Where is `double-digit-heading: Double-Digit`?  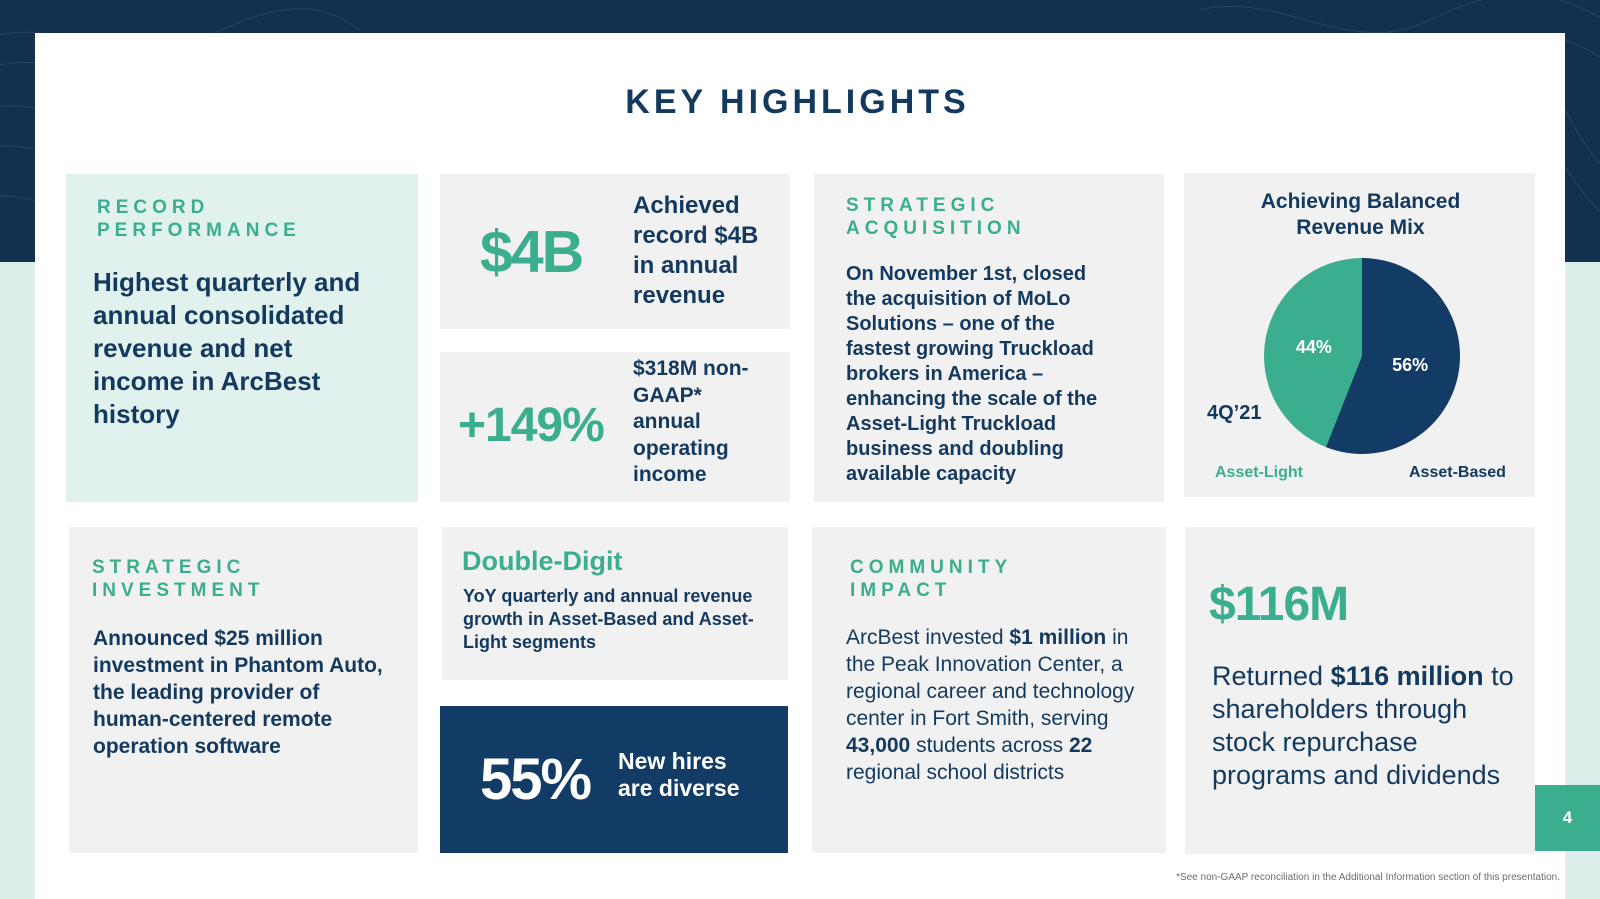 double-digit-heading: Double-Digit is located at coordinates (542, 561).